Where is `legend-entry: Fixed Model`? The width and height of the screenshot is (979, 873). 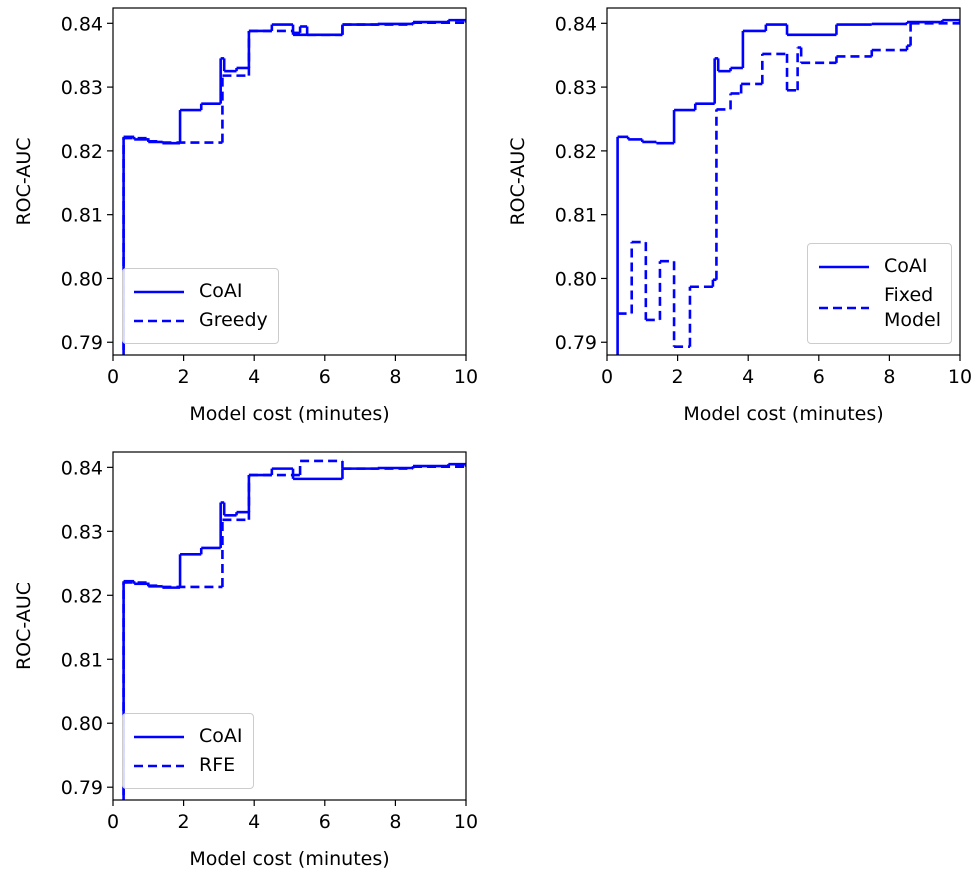 legend-entry: Fixed Model is located at coordinates (879, 308).